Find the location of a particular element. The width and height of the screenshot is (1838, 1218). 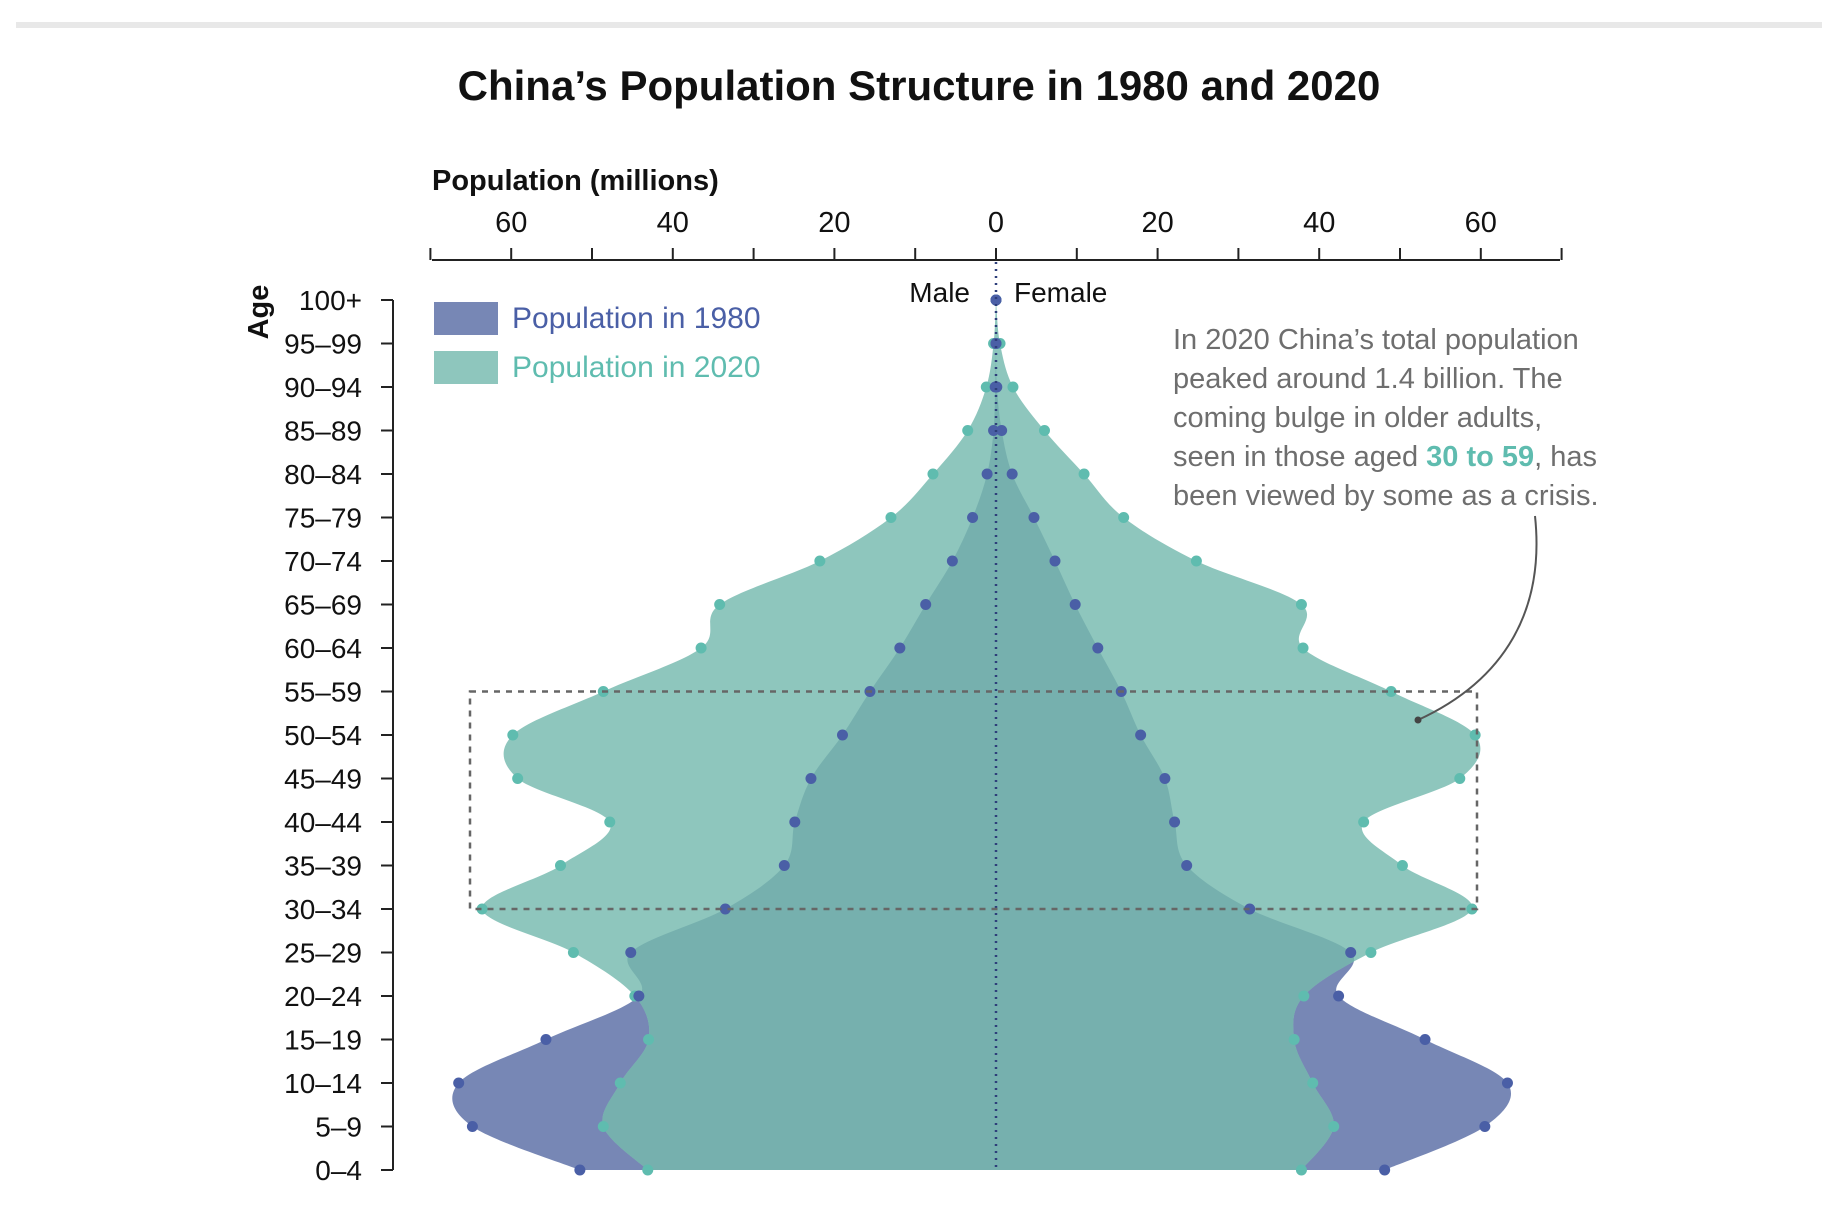

x-axis: 60 40 20 0 20 40 60 is located at coordinates (996, 234).